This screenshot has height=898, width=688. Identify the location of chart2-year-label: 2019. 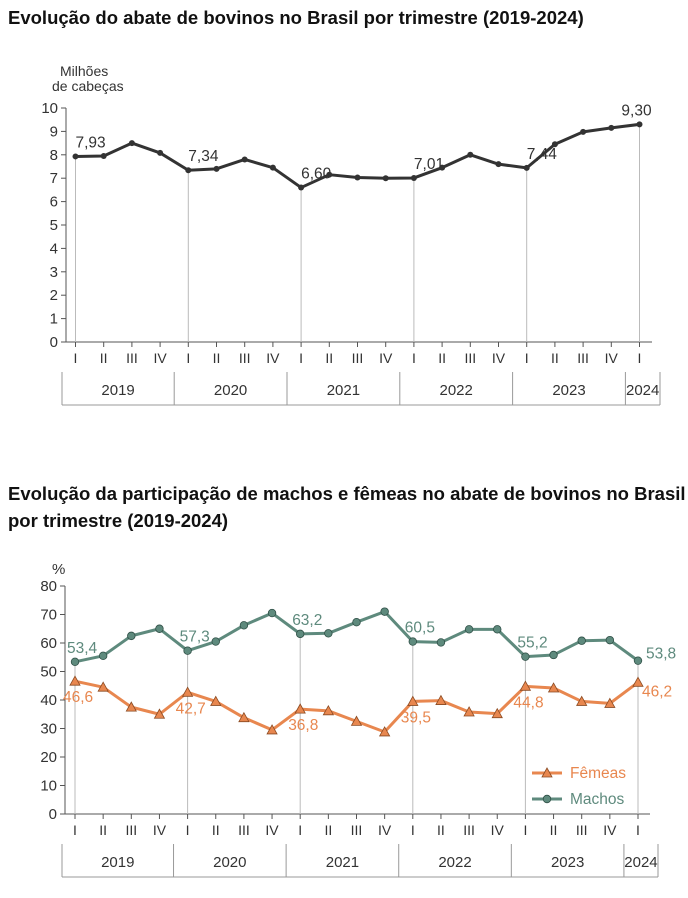
(117, 862).